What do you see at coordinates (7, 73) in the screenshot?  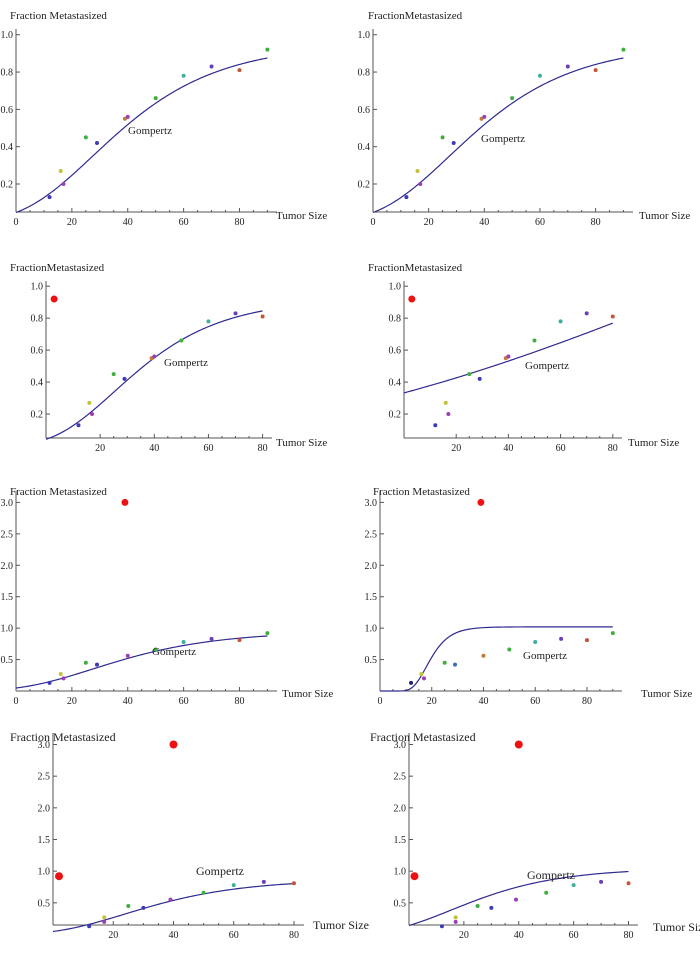 I see `y-tick-label: 0.8` at bounding box center [7, 73].